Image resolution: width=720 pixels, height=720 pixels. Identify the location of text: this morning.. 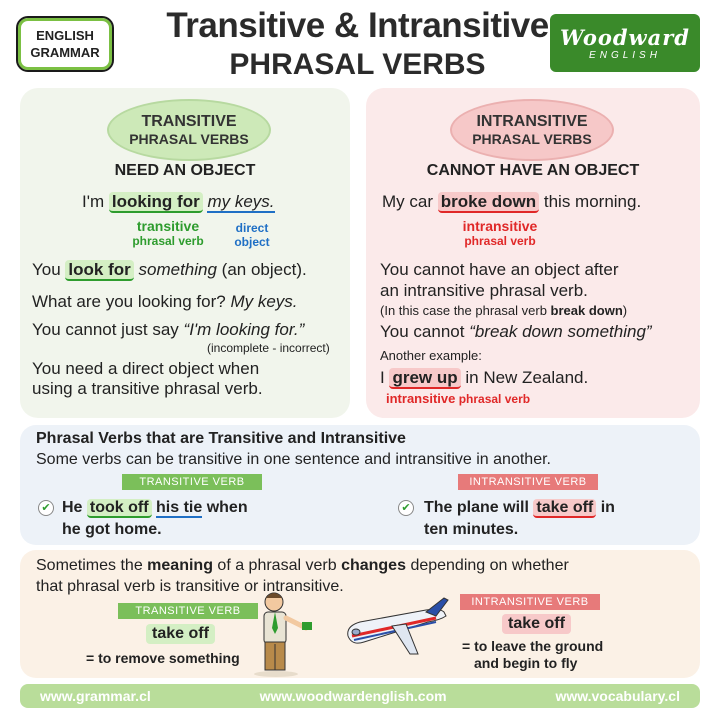
(592, 201).